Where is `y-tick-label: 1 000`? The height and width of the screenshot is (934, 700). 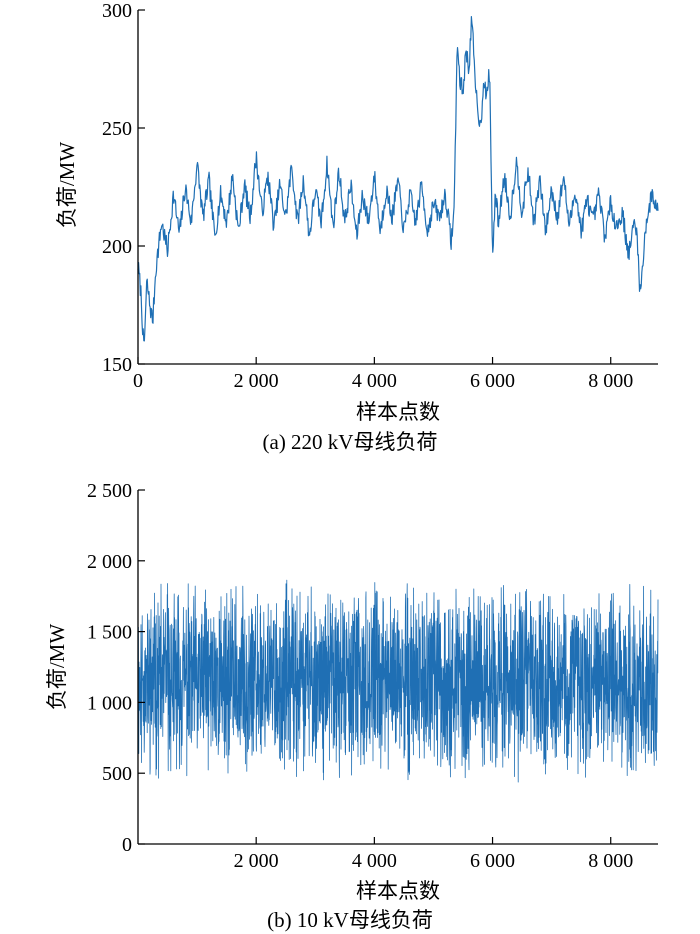
y-tick-label: 1 000 is located at coordinates (109, 703).